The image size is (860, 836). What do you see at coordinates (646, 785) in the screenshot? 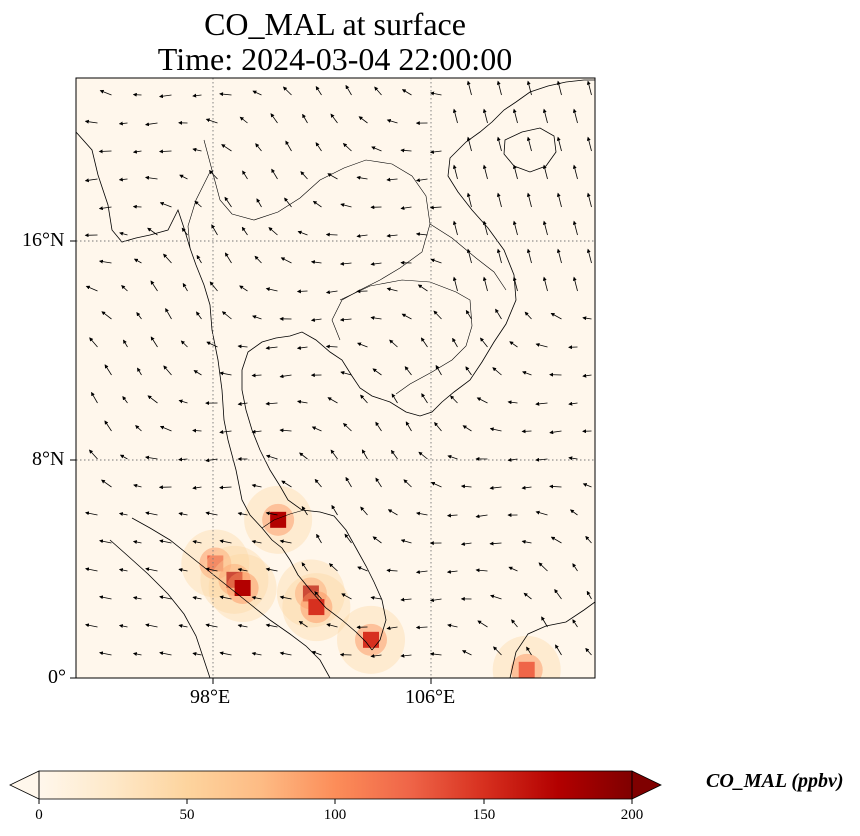
I see `colorbar-max-extend` at bounding box center [646, 785].